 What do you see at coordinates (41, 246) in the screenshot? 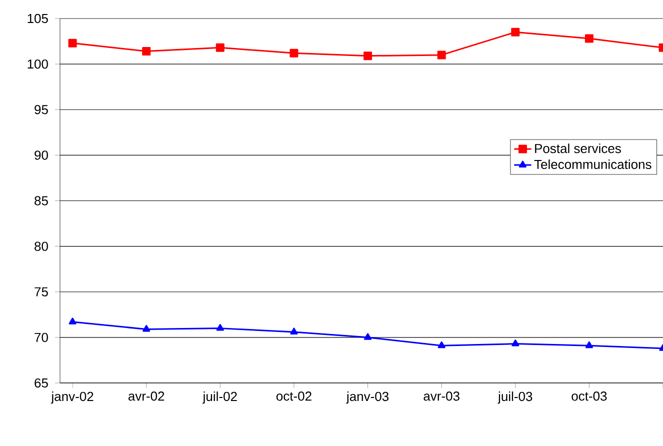
I see `y-tick-label: 80` at bounding box center [41, 246].